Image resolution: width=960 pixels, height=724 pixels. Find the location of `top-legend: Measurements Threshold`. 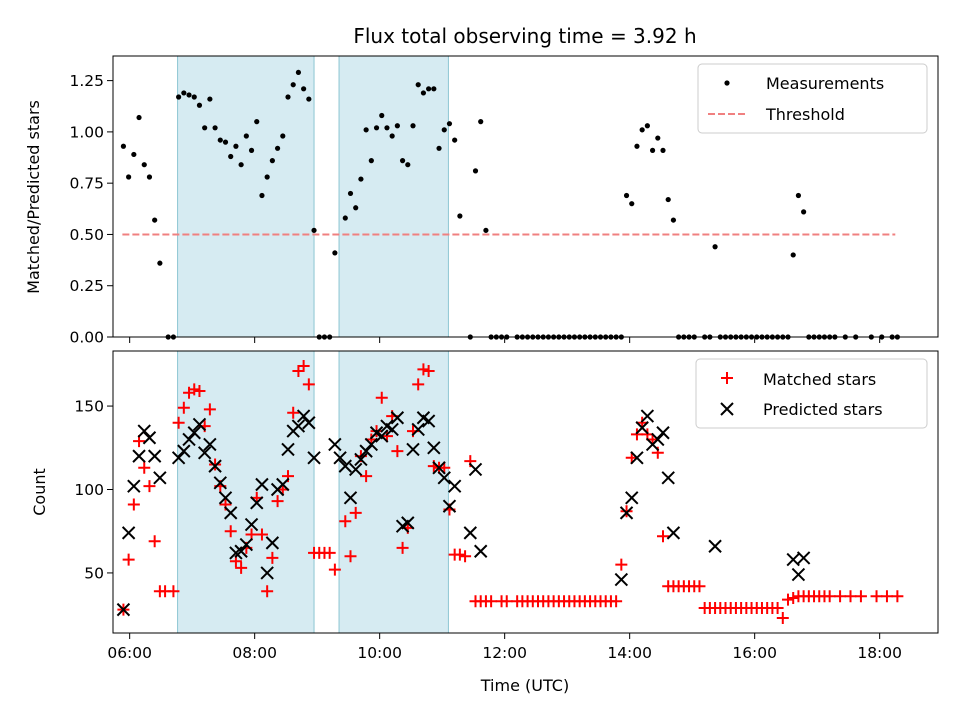

top-legend: Measurements Threshold is located at coordinates (812, 98).